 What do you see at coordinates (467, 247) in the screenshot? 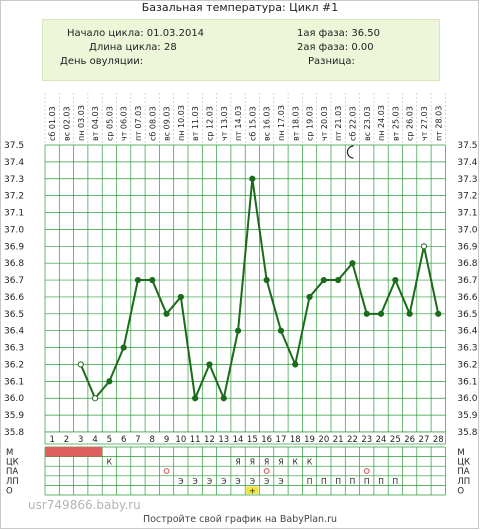
I see `y-tick-label-right: 36.9` at bounding box center [467, 247].